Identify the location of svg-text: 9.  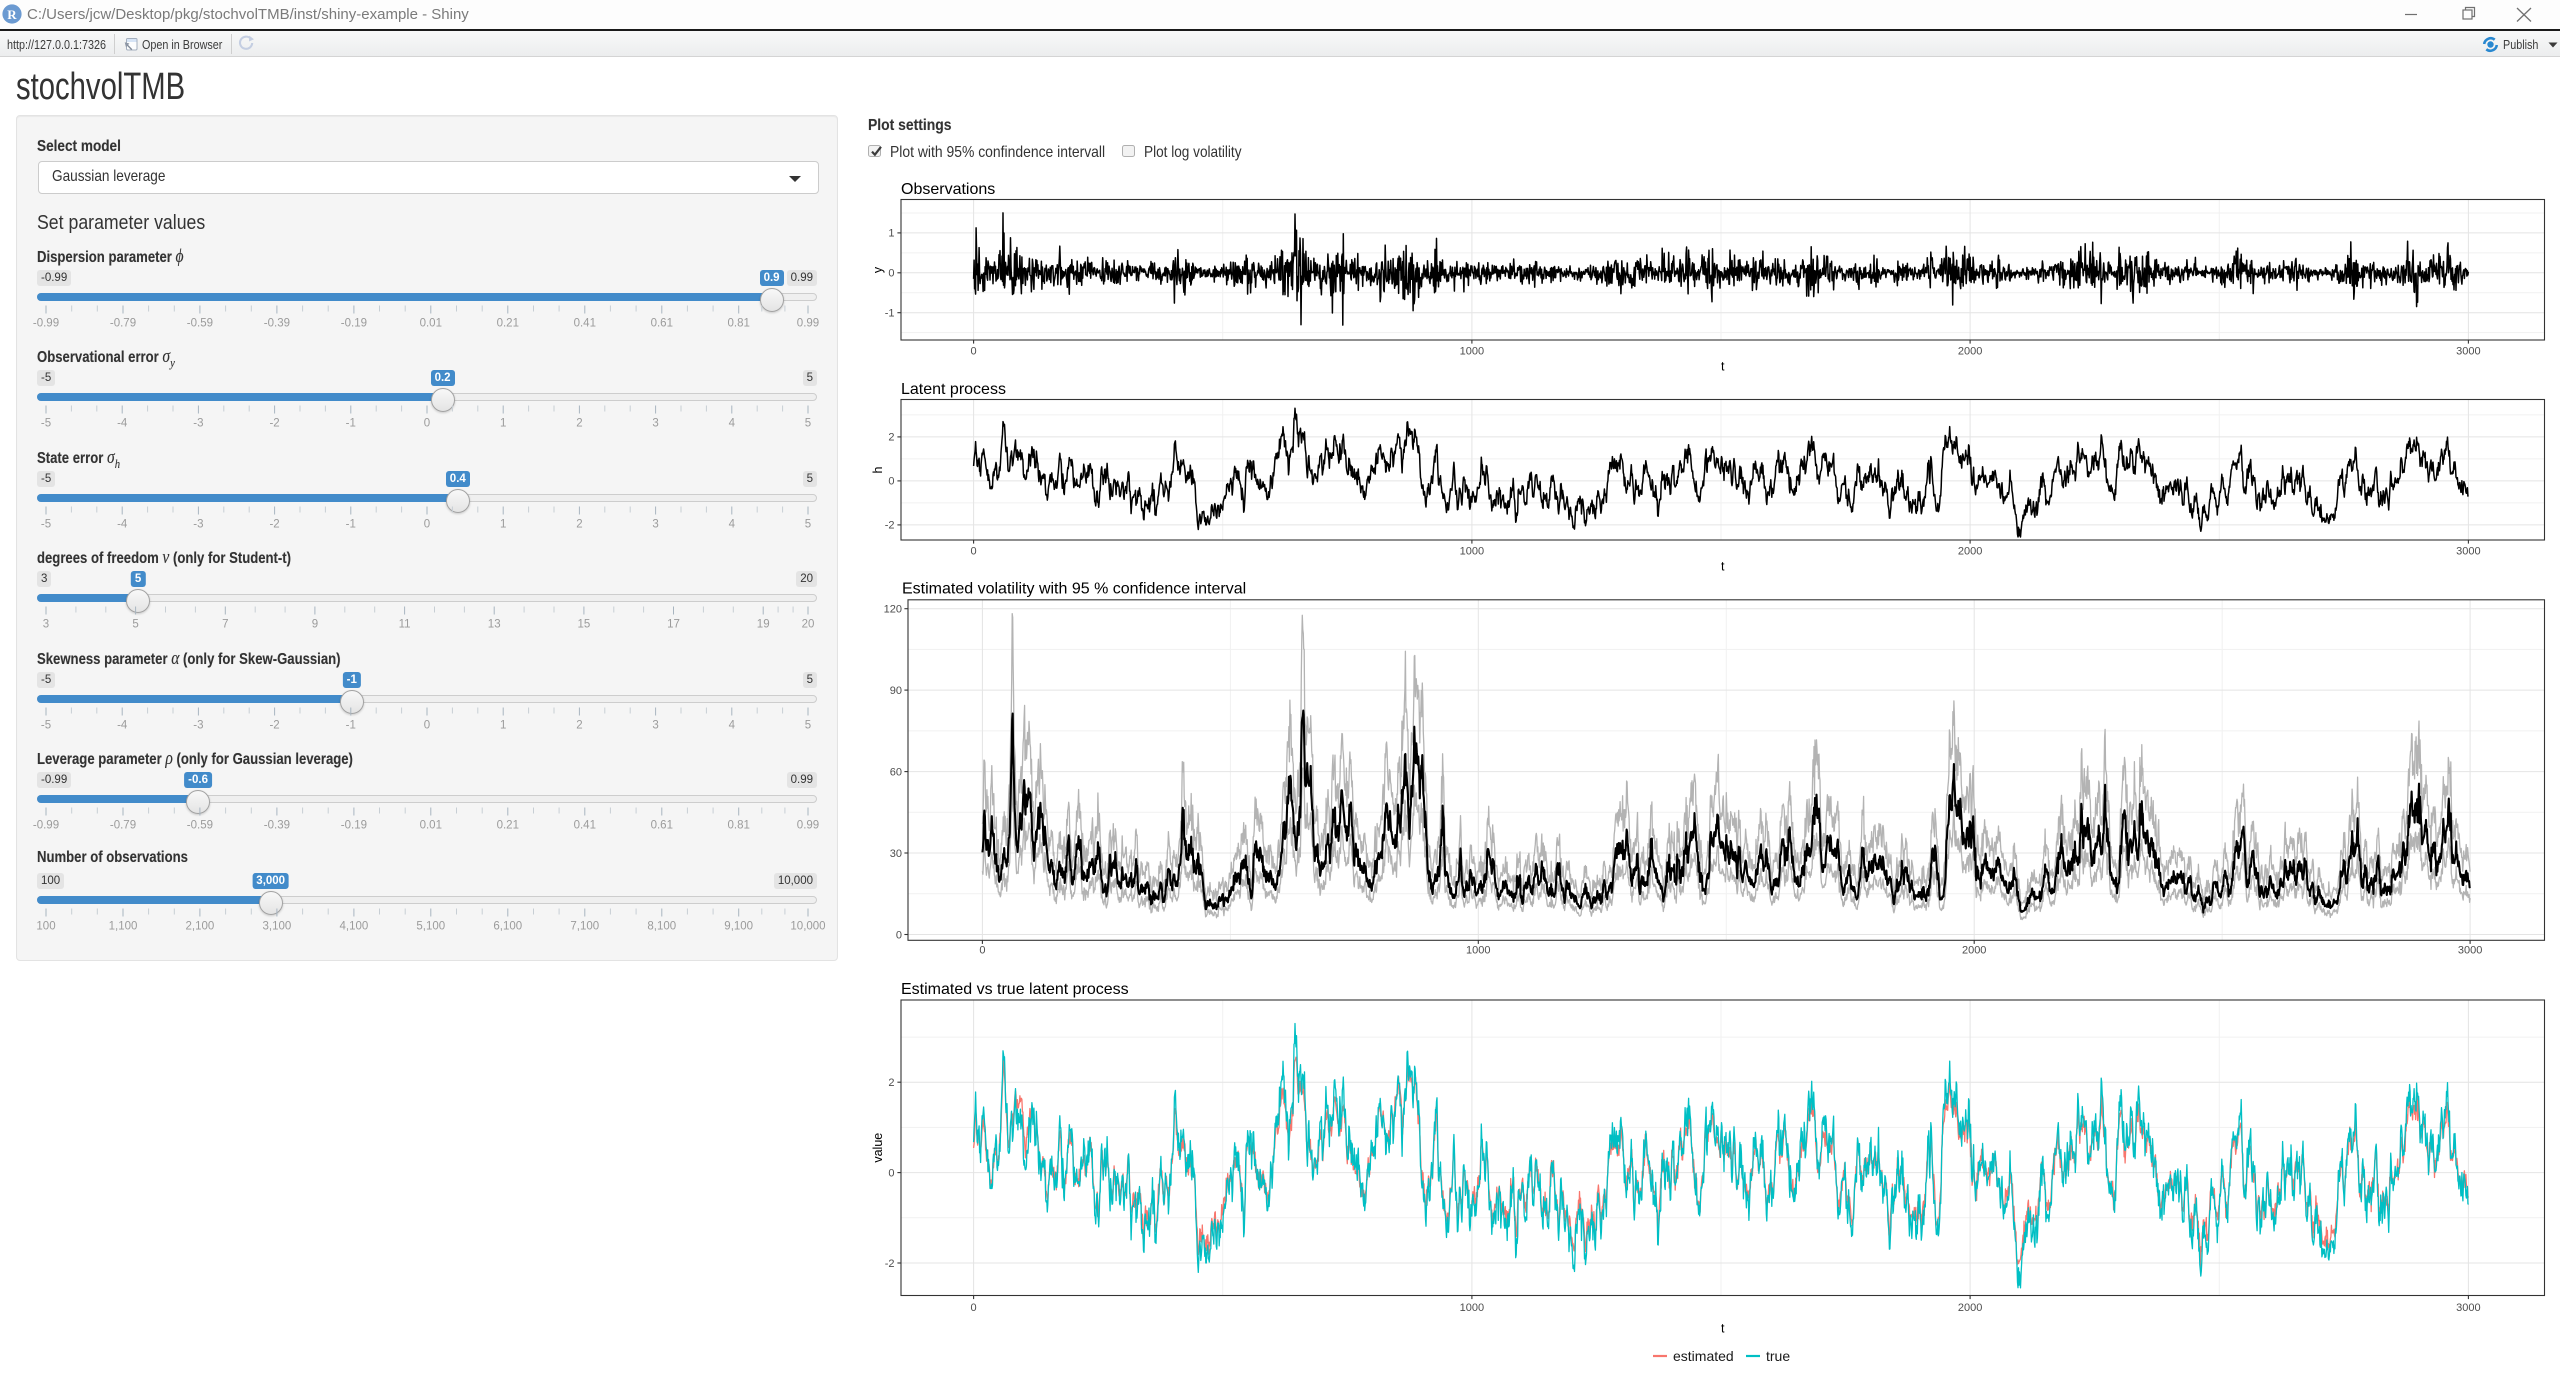
(315, 625).